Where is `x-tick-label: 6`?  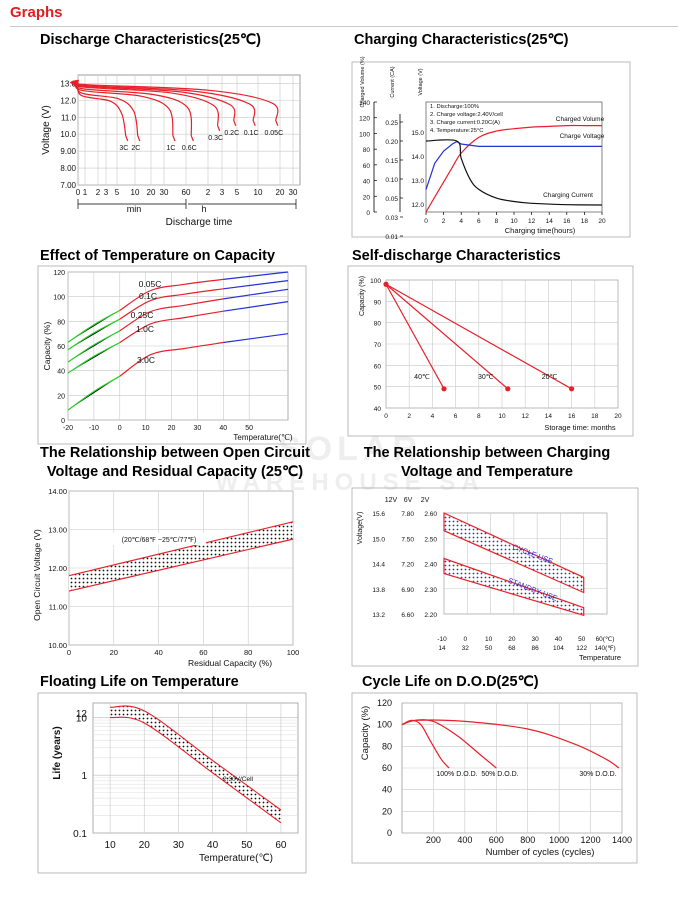 x-tick-label: 6 is located at coordinates (456, 416).